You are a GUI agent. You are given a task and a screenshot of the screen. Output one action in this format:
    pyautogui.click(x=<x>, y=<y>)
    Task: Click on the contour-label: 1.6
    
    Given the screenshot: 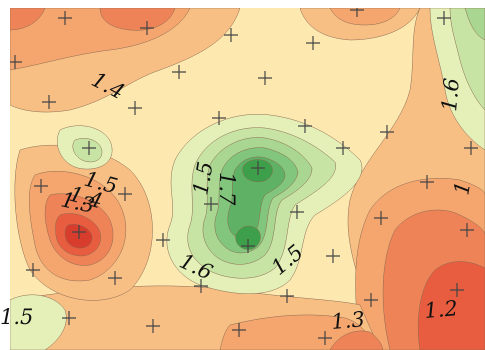 What is the action you would take?
    pyautogui.click(x=450, y=94)
    